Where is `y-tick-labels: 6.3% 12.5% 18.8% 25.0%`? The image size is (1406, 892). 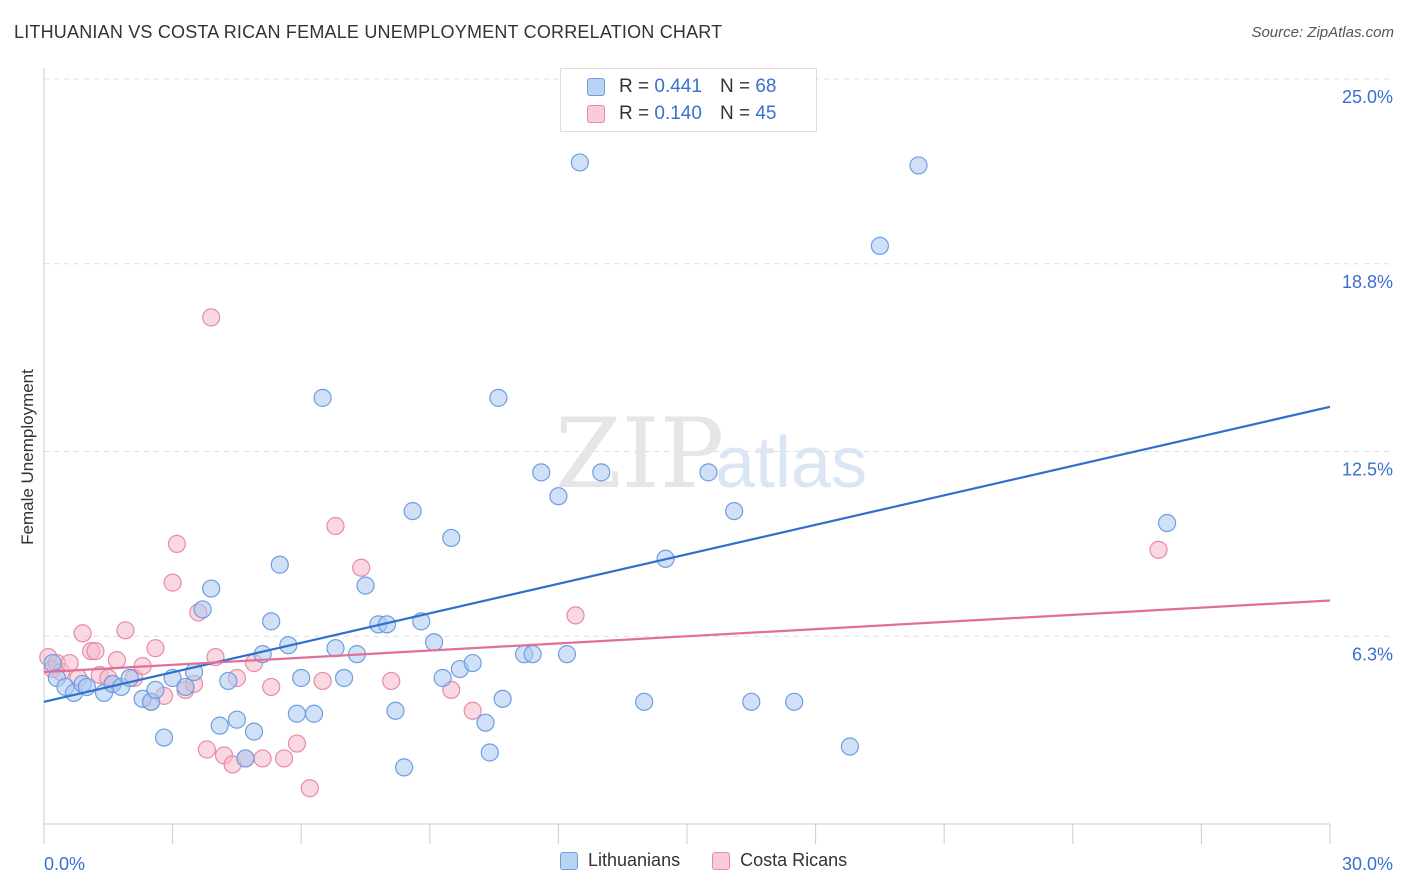
y-tick-labels: 6.3% 12.5% 18.8% 25.0% is located at coordinates (1367, 375).